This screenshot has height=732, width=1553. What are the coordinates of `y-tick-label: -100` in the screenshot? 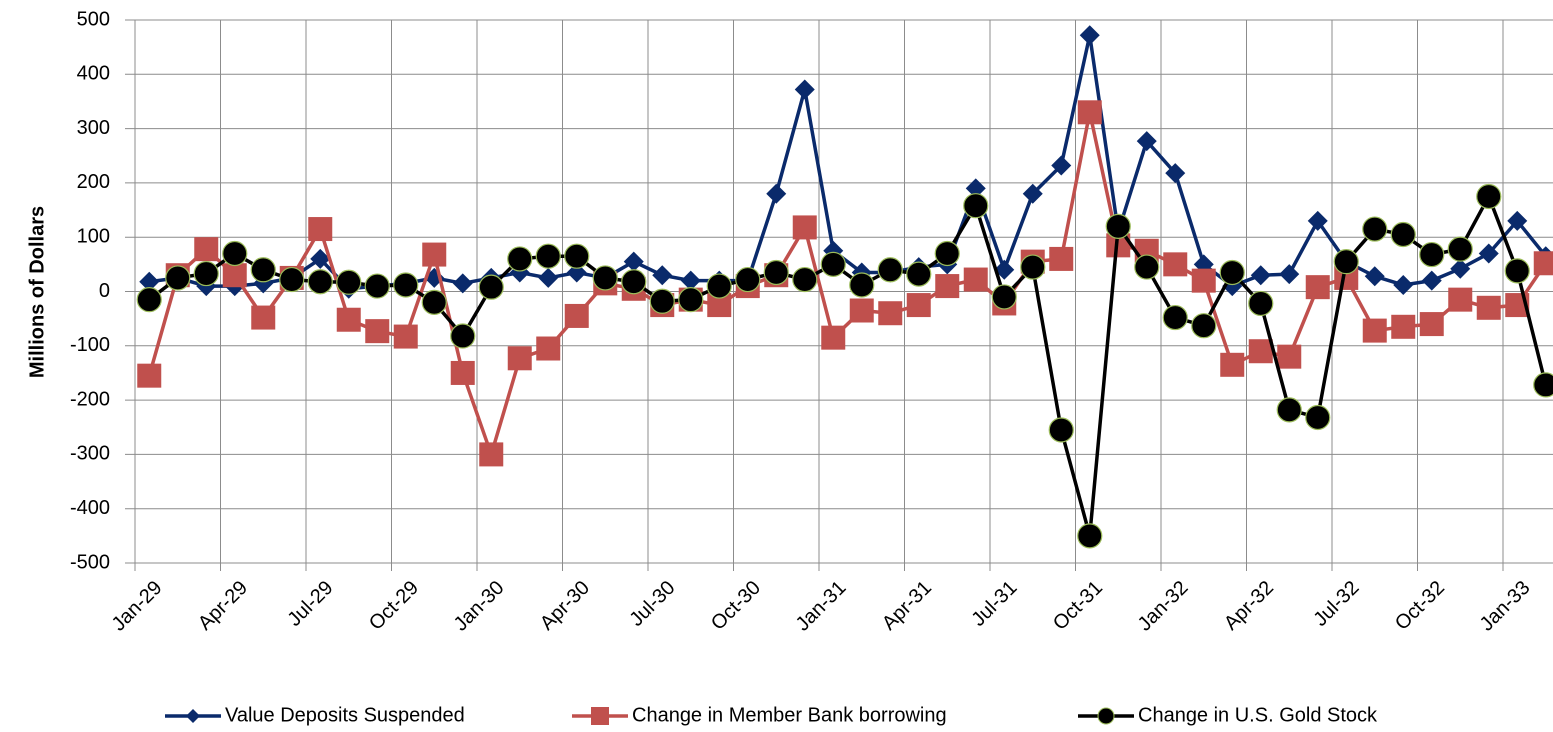 It's located at (90, 345).